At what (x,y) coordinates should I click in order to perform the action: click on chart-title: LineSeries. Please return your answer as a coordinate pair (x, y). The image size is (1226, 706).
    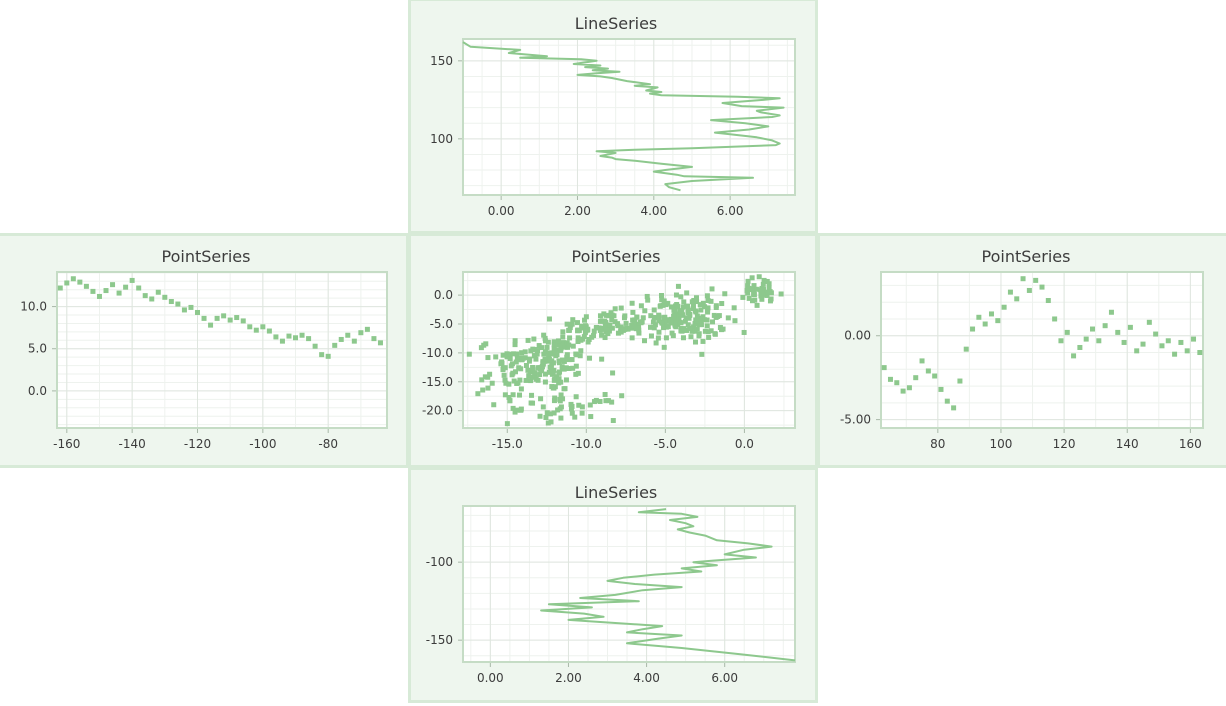
    Looking at the image, I should click on (616, 492).